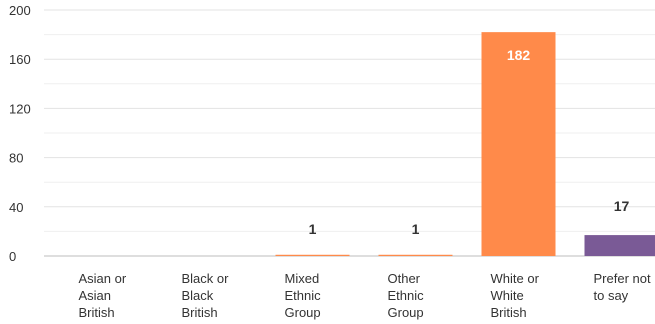  Describe the element at coordinates (95, 295) in the screenshot. I see `category-label-line: Asian` at that location.